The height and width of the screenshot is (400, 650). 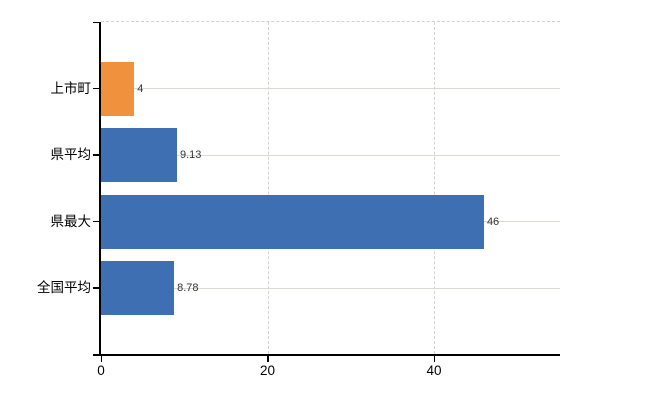 What do you see at coordinates (434, 370) in the screenshot?
I see `x-tick-label: 40` at bounding box center [434, 370].